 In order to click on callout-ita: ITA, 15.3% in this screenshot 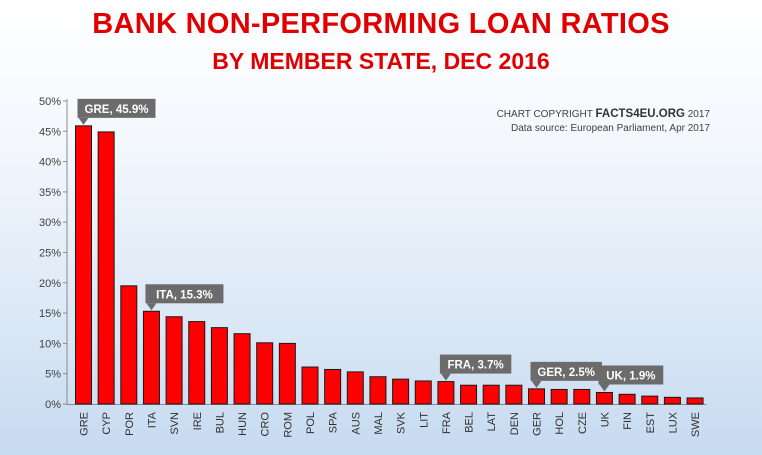, I will do `click(184, 297)`.